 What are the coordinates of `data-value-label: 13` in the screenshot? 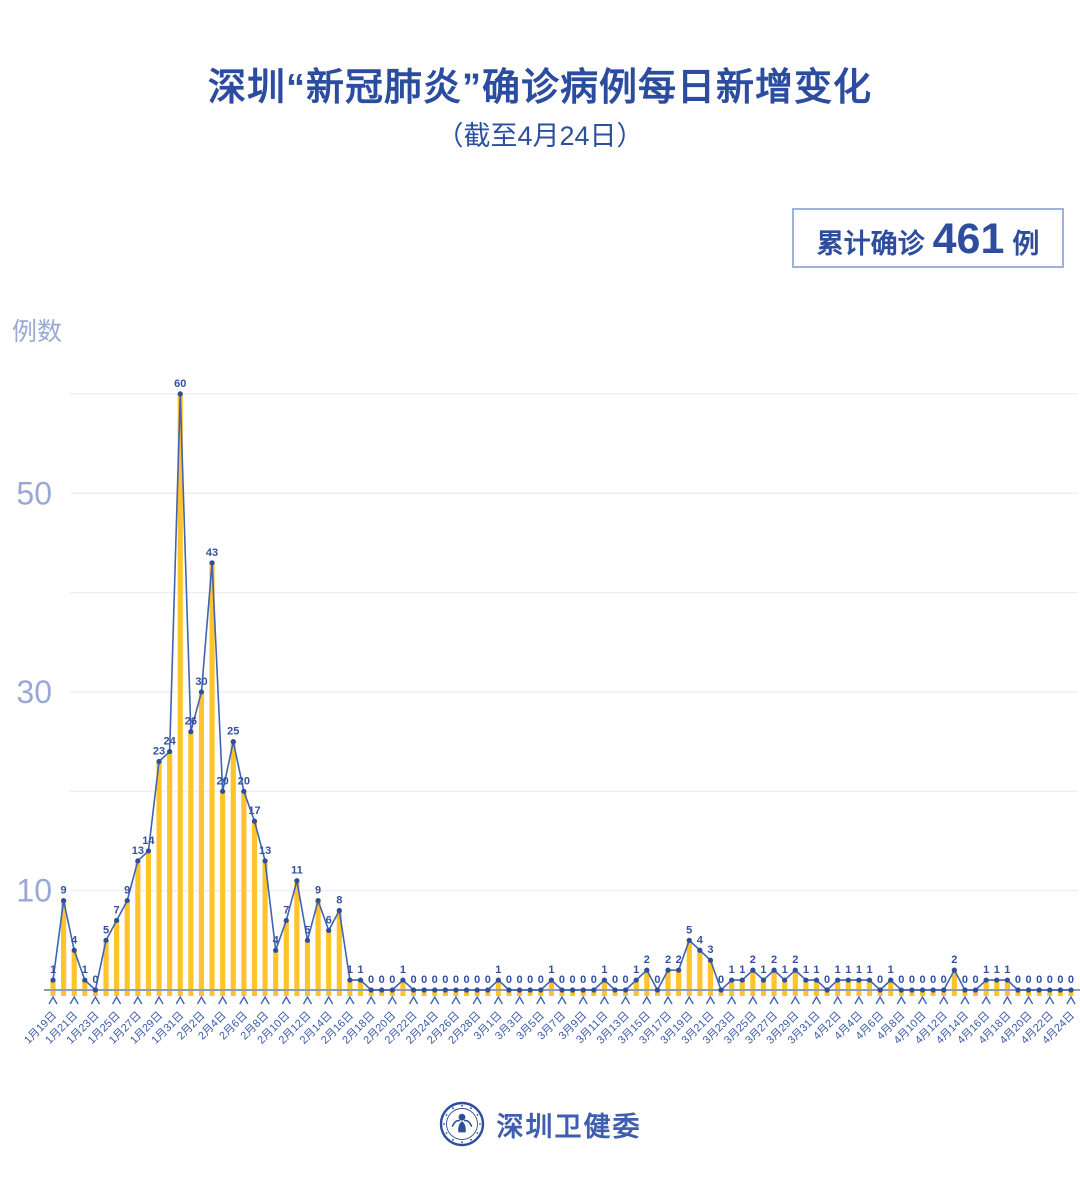 It's located at (138, 851).